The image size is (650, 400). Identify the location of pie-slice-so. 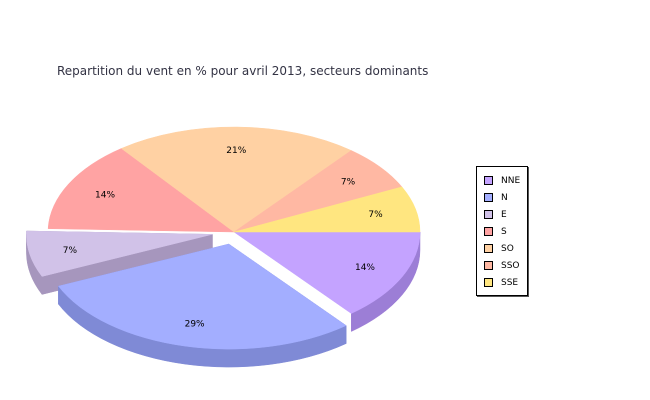
(236, 179).